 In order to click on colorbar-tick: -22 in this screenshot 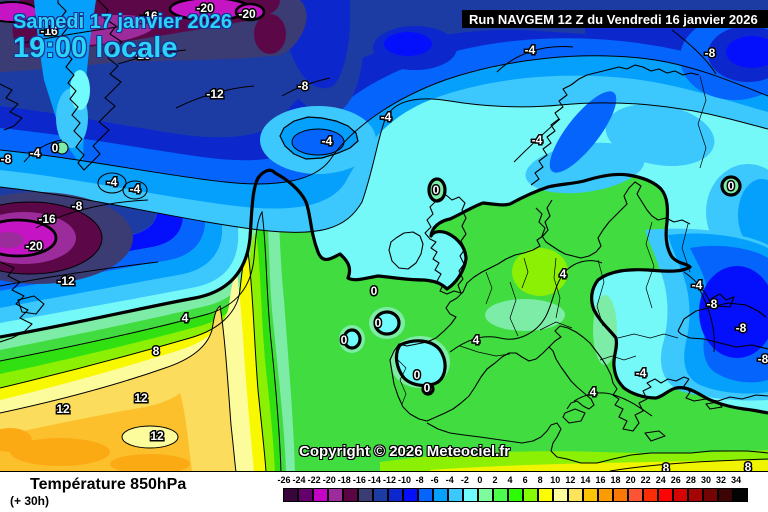, I will do `click(314, 480)`.